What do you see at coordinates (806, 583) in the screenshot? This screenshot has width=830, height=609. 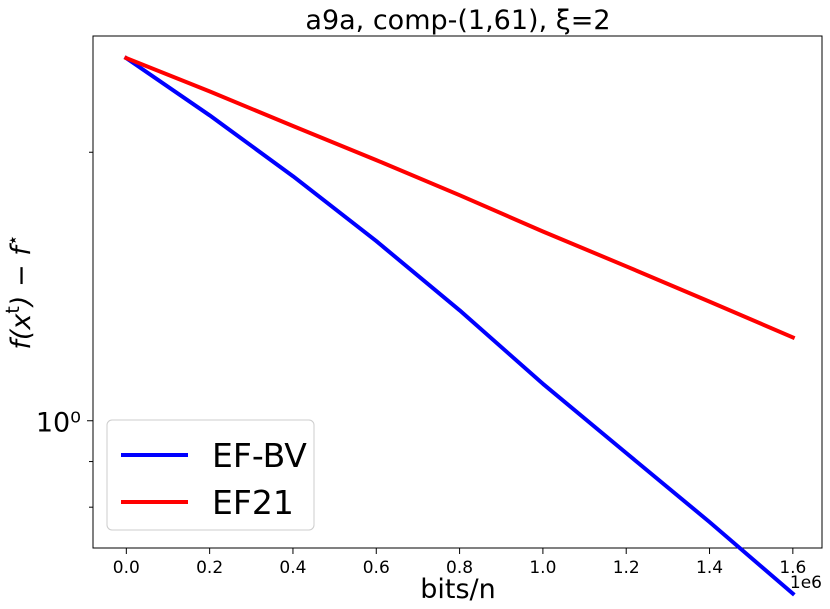 I see `x-axis-offset-label: 1e6` at bounding box center [806, 583].